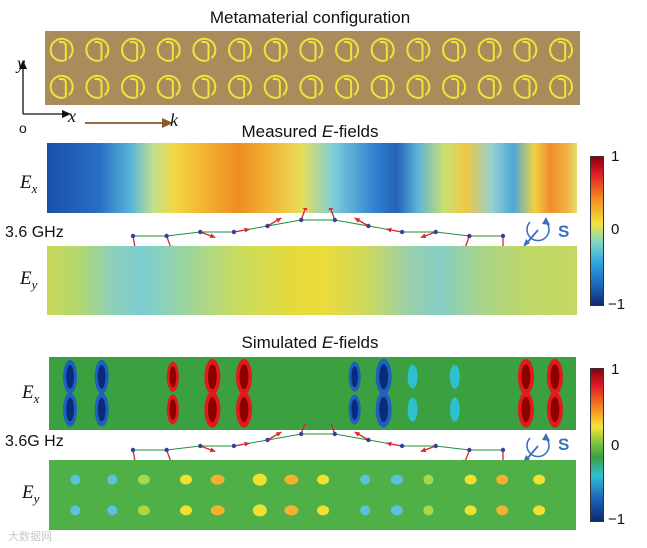  I want to click on split-ring-svg, so click(311, 68).